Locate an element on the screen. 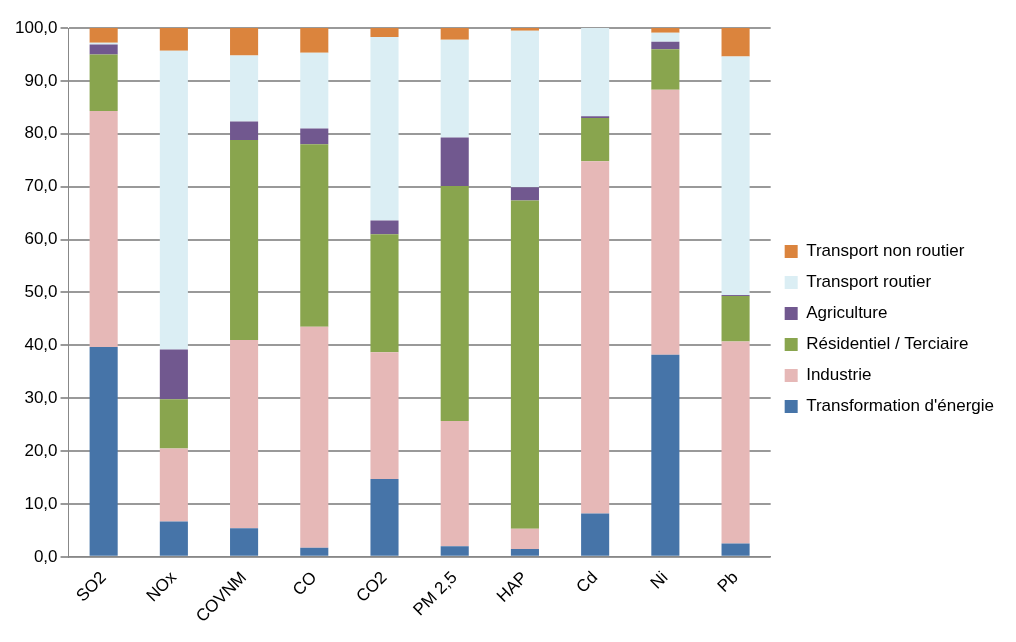 This screenshot has width=1016, height=642. y-tick-label: 90,0 is located at coordinates (41, 80).